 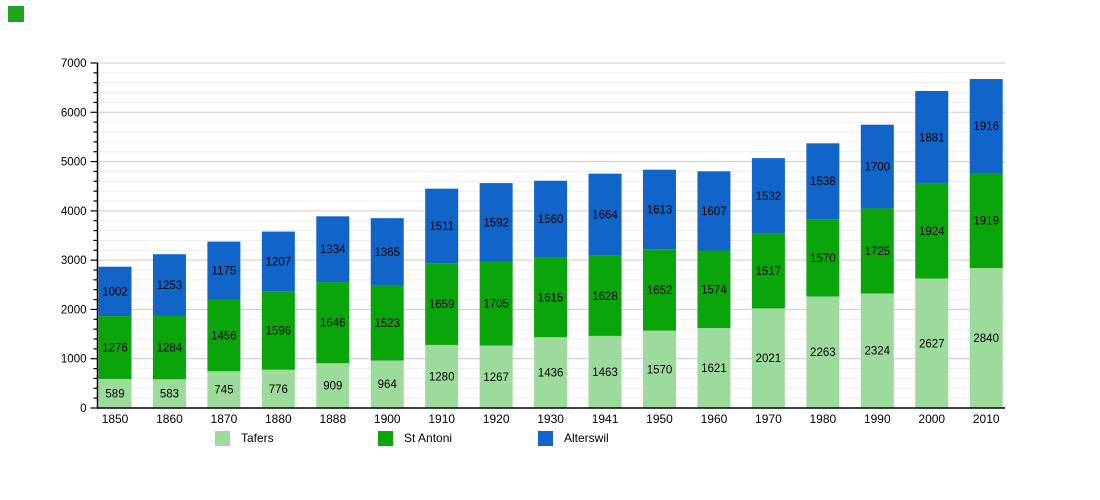 I want to click on bar-segment-alterswil-2000, so click(x=932, y=137).